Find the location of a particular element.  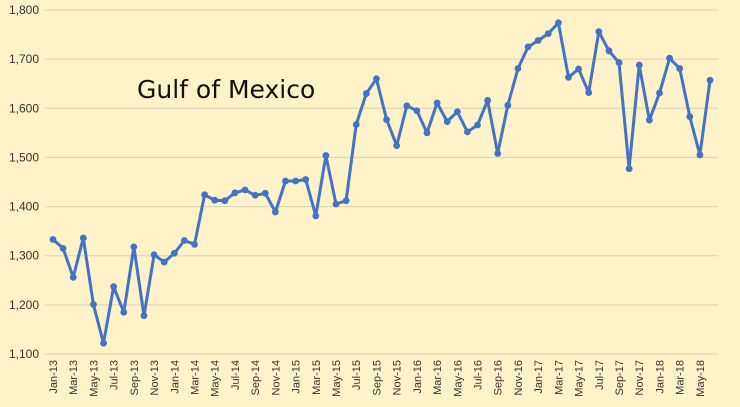

y-tick-label: 1,800 is located at coordinates (24, 10).